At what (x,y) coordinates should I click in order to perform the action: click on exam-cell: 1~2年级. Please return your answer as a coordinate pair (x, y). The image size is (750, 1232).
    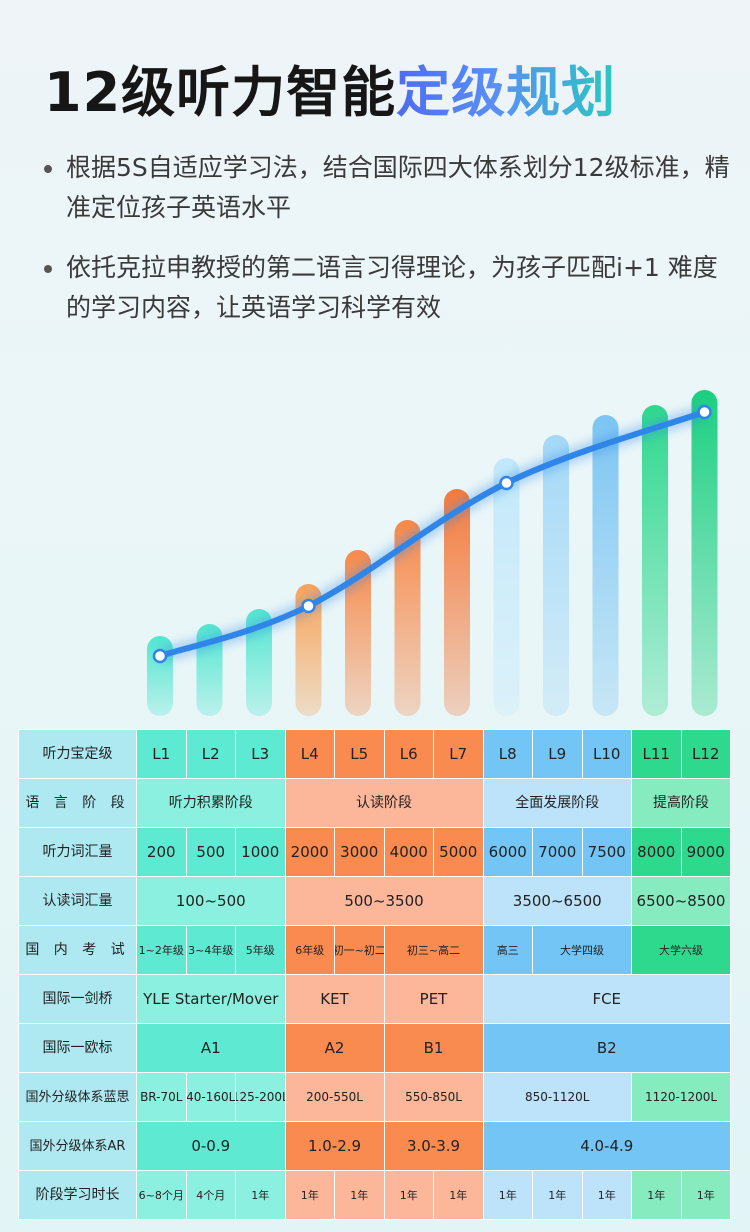
    Looking at the image, I should click on (162, 950).